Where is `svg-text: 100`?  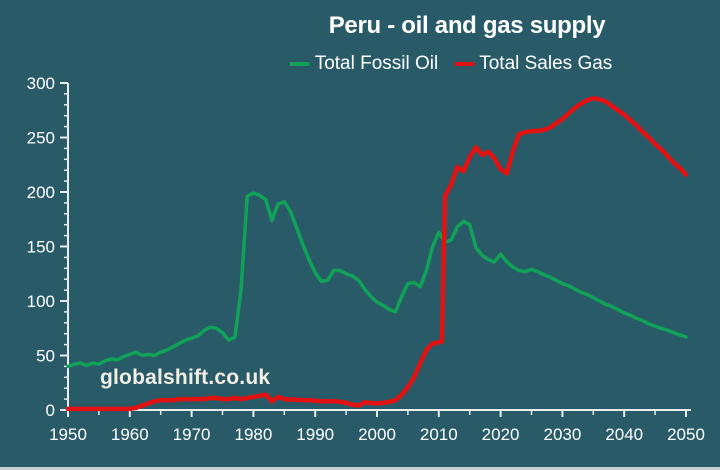
svg-text: 100 is located at coordinates (41, 301).